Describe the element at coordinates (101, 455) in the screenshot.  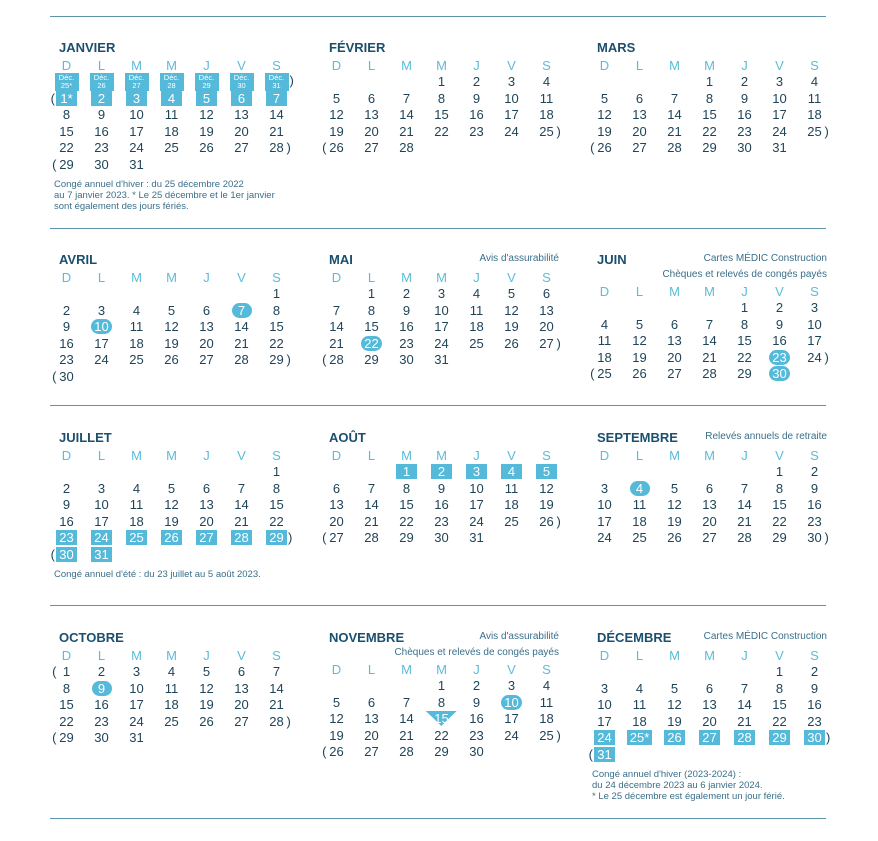
I see `day-of-week: L` at that location.